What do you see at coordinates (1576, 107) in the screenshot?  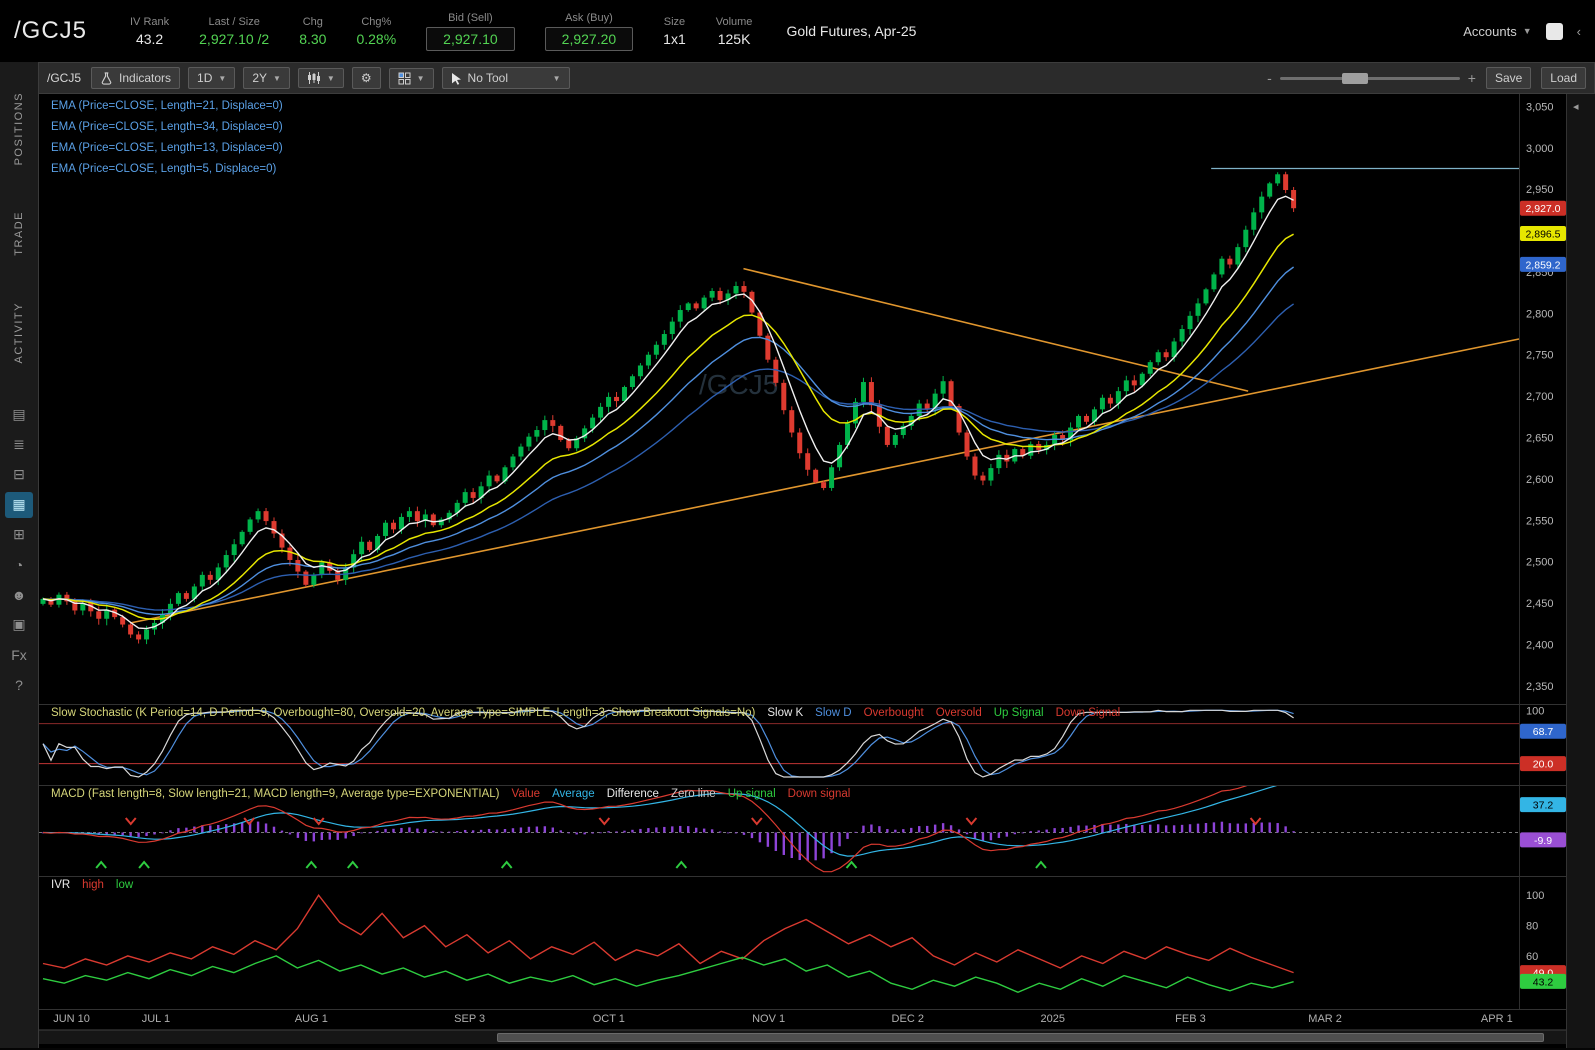 I see `collapse-panel-icon: ◂` at bounding box center [1576, 107].